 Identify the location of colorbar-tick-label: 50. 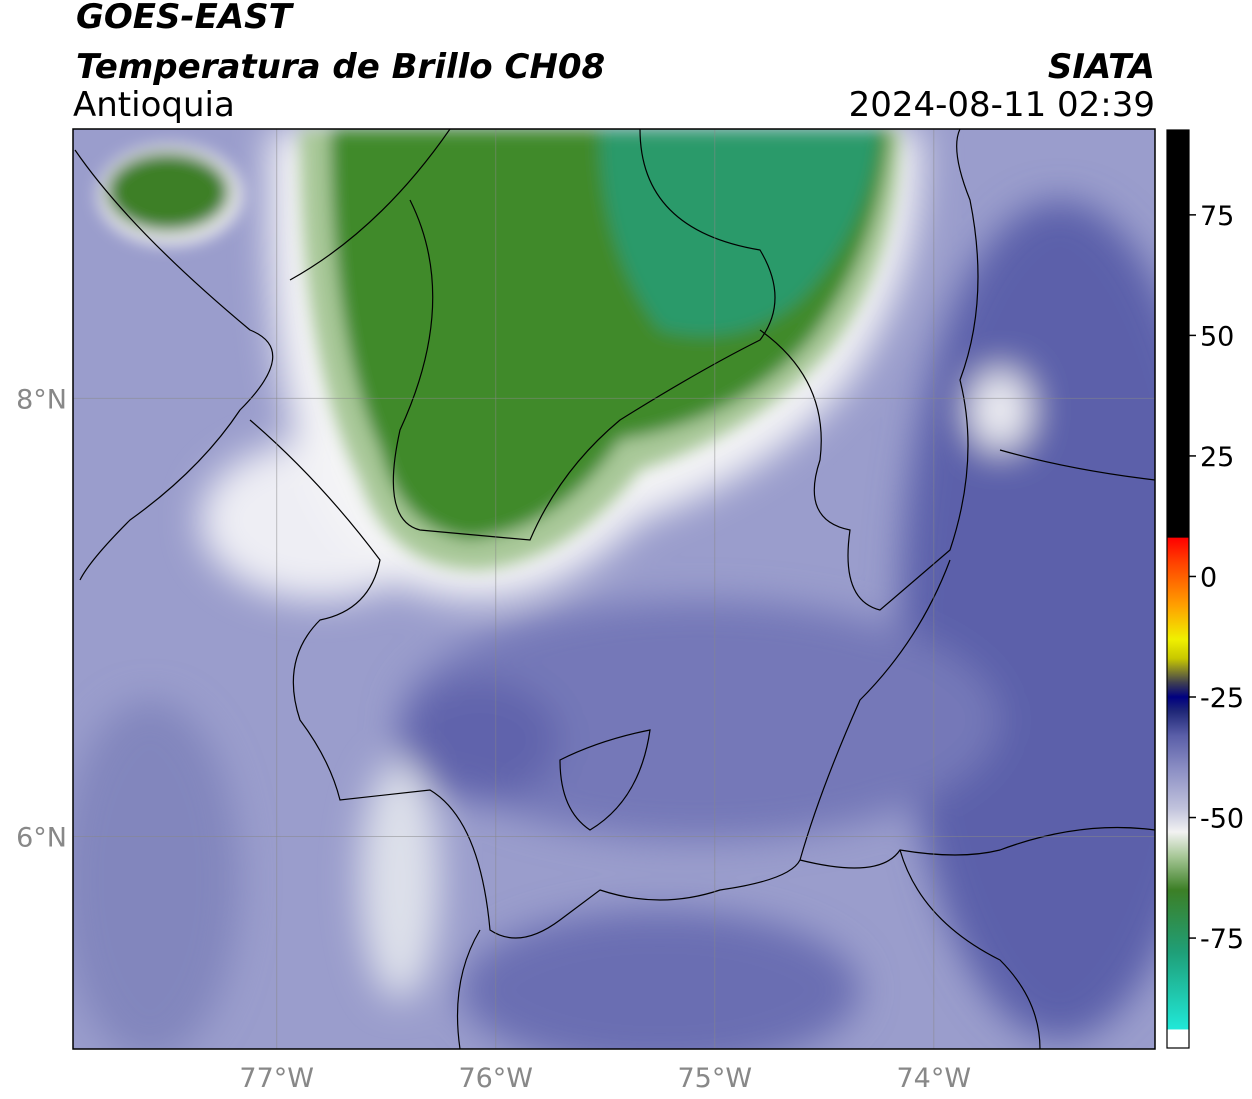
(1217, 336).